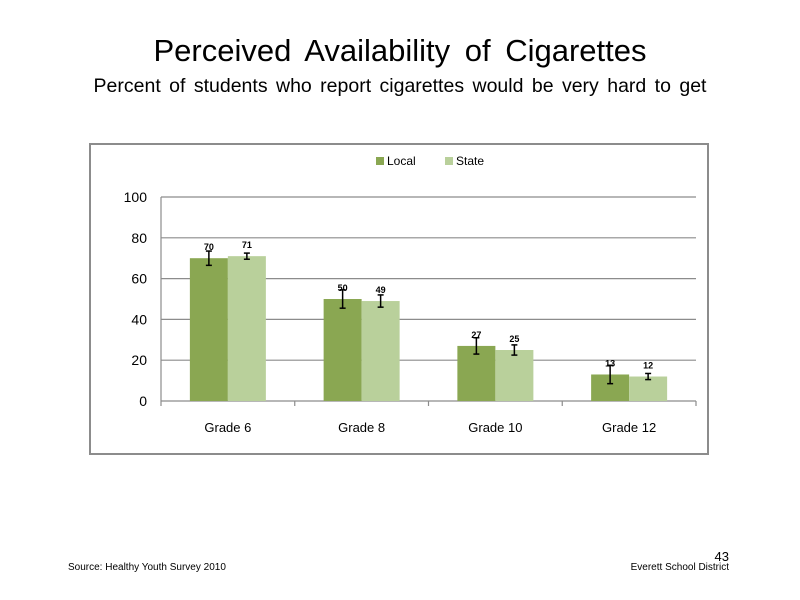 Image resolution: width=800 pixels, height=600 pixels. Describe the element at coordinates (610, 363) in the screenshot. I see `data-label: 13` at that location.